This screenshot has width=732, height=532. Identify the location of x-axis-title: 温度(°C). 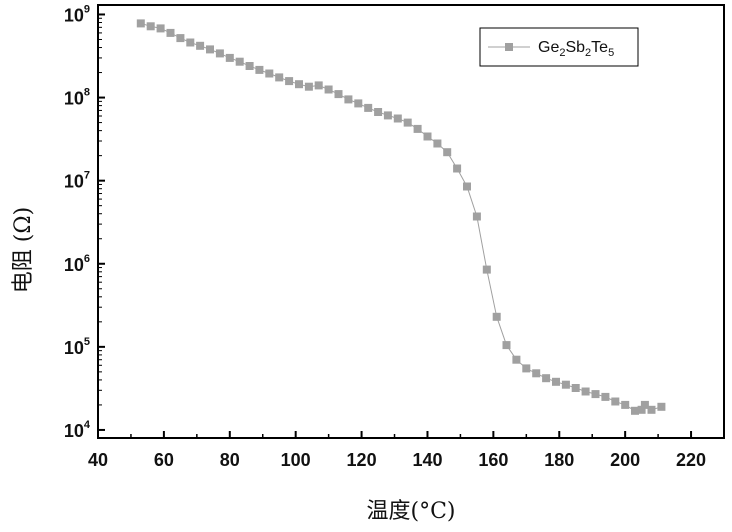
(411, 511).